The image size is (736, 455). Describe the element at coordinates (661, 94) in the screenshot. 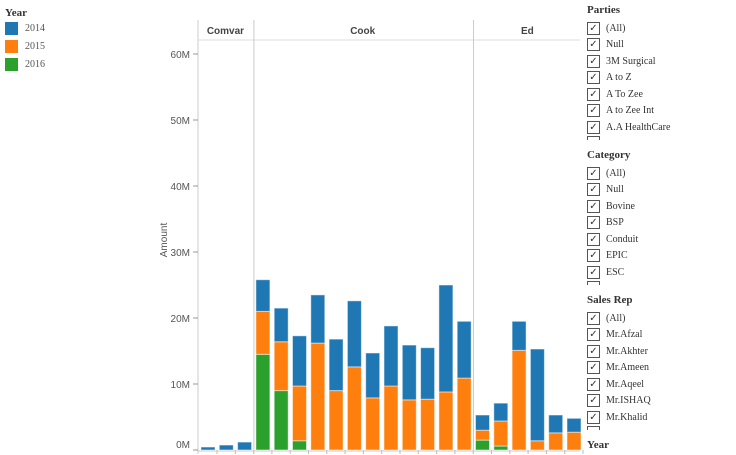

I see `filter-option: ✓ A To Zee` at that location.